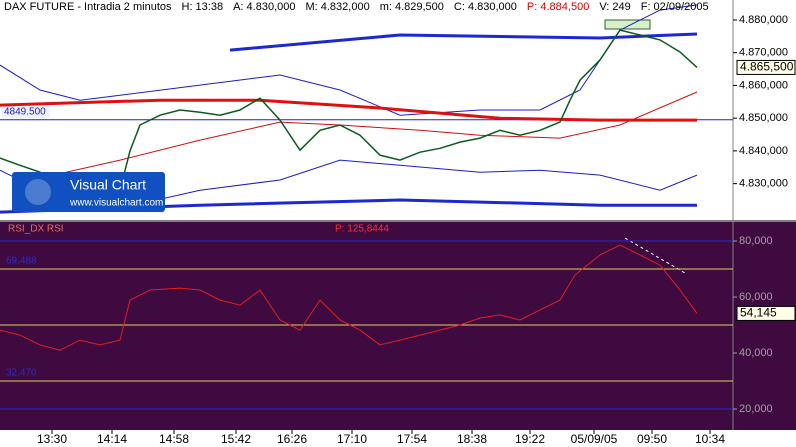  I want to click on x-tick-label: 15:42, so click(236, 439).